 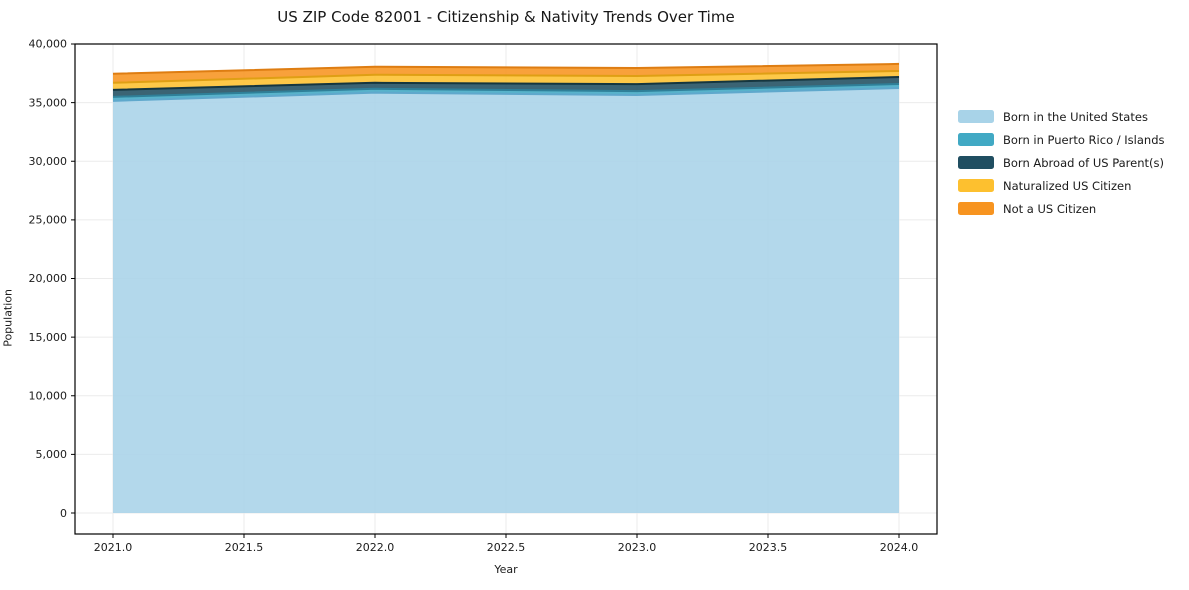 I want to click on x-tick-label: 2023.0, so click(x=637, y=547).